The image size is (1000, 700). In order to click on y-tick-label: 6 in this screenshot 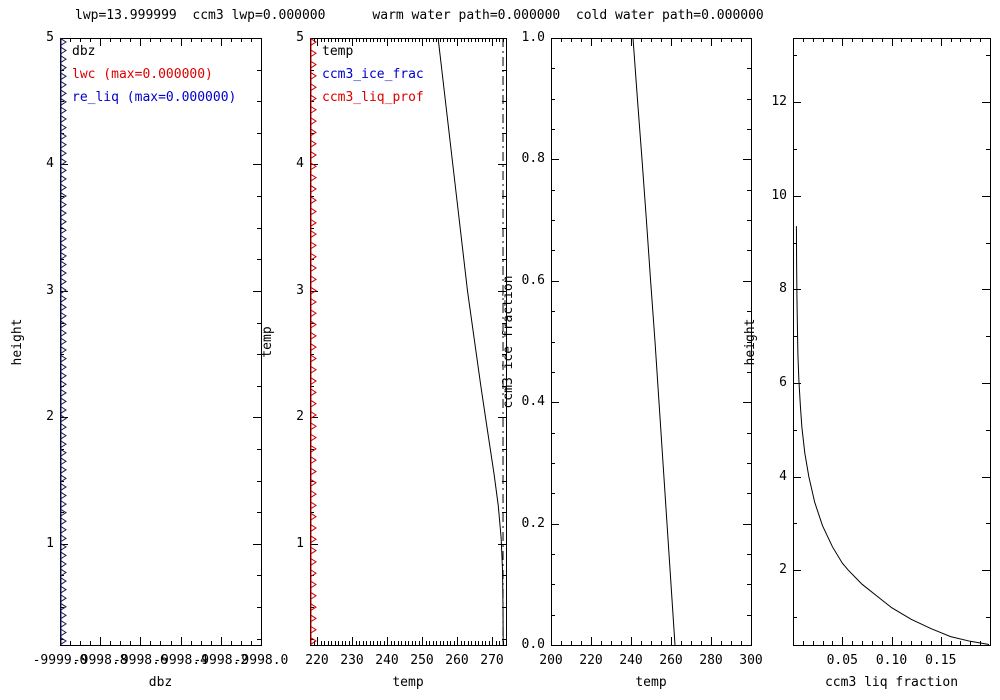, I will do `click(783, 382)`.